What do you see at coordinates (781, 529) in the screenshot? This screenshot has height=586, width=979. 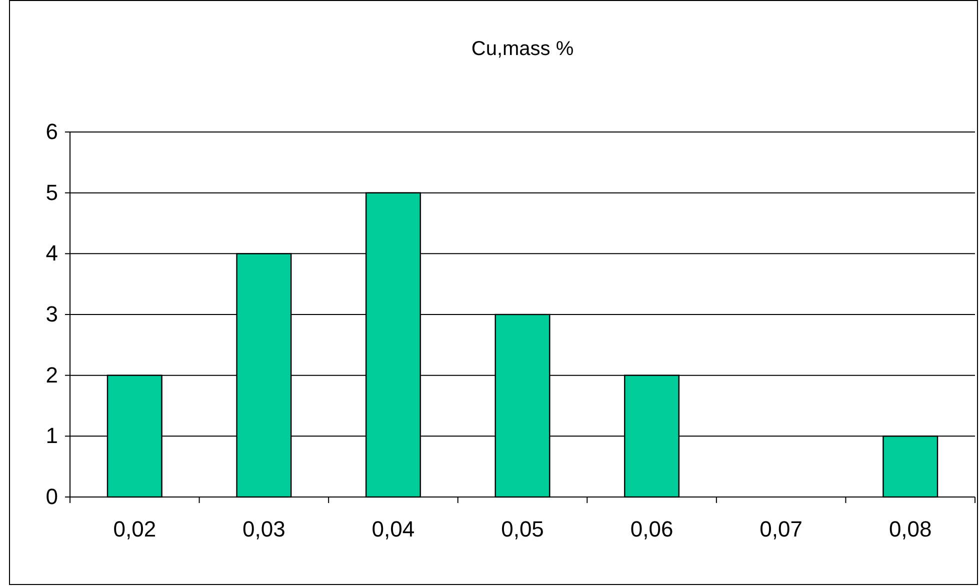 I see `x-tick-label: 0,07` at bounding box center [781, 529].